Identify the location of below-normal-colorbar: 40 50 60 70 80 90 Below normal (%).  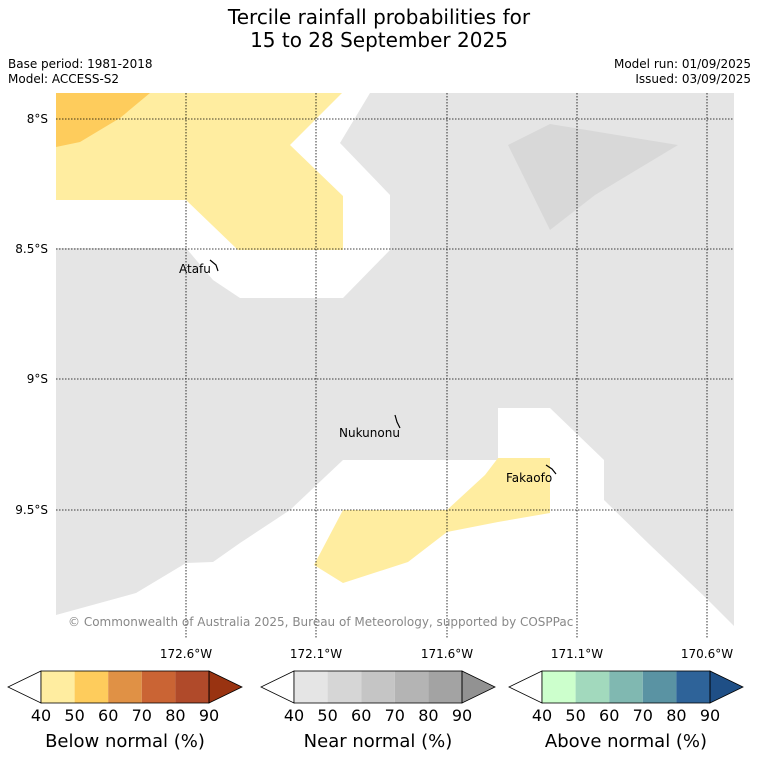
(125, 711).